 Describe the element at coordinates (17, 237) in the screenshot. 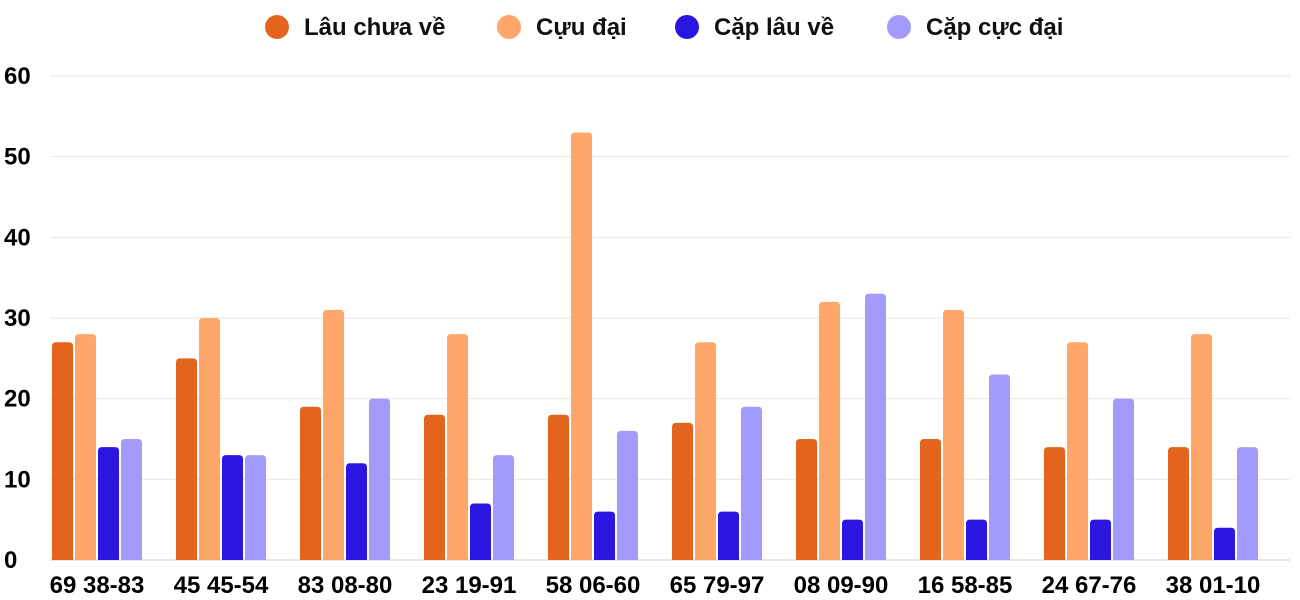

I see `y-tick-label: 40` at that location.